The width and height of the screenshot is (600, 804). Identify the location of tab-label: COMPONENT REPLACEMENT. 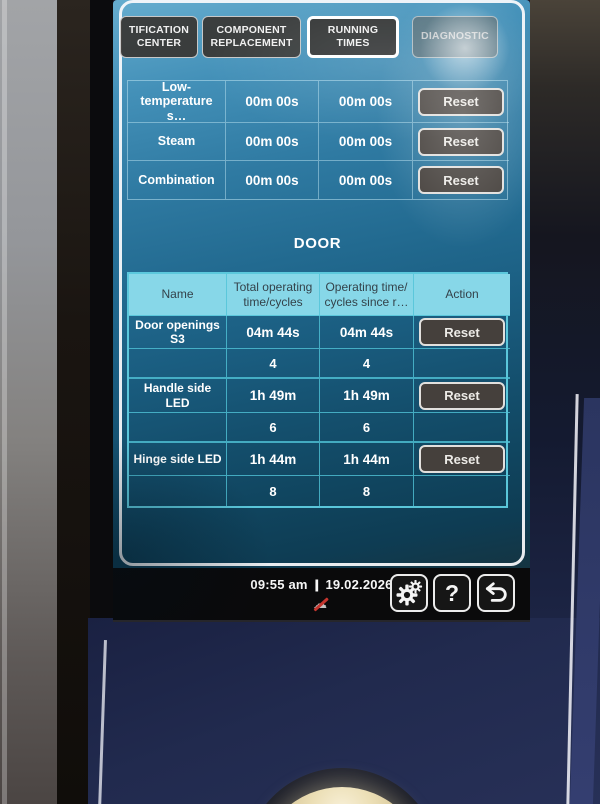
(251, 36).